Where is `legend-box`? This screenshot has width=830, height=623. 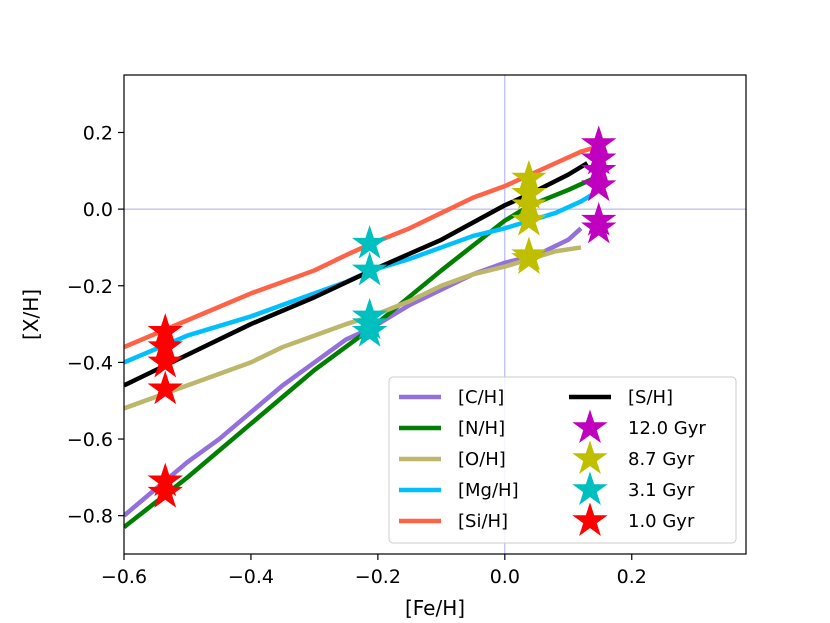 legend-box is located at coordinates (562, 460).